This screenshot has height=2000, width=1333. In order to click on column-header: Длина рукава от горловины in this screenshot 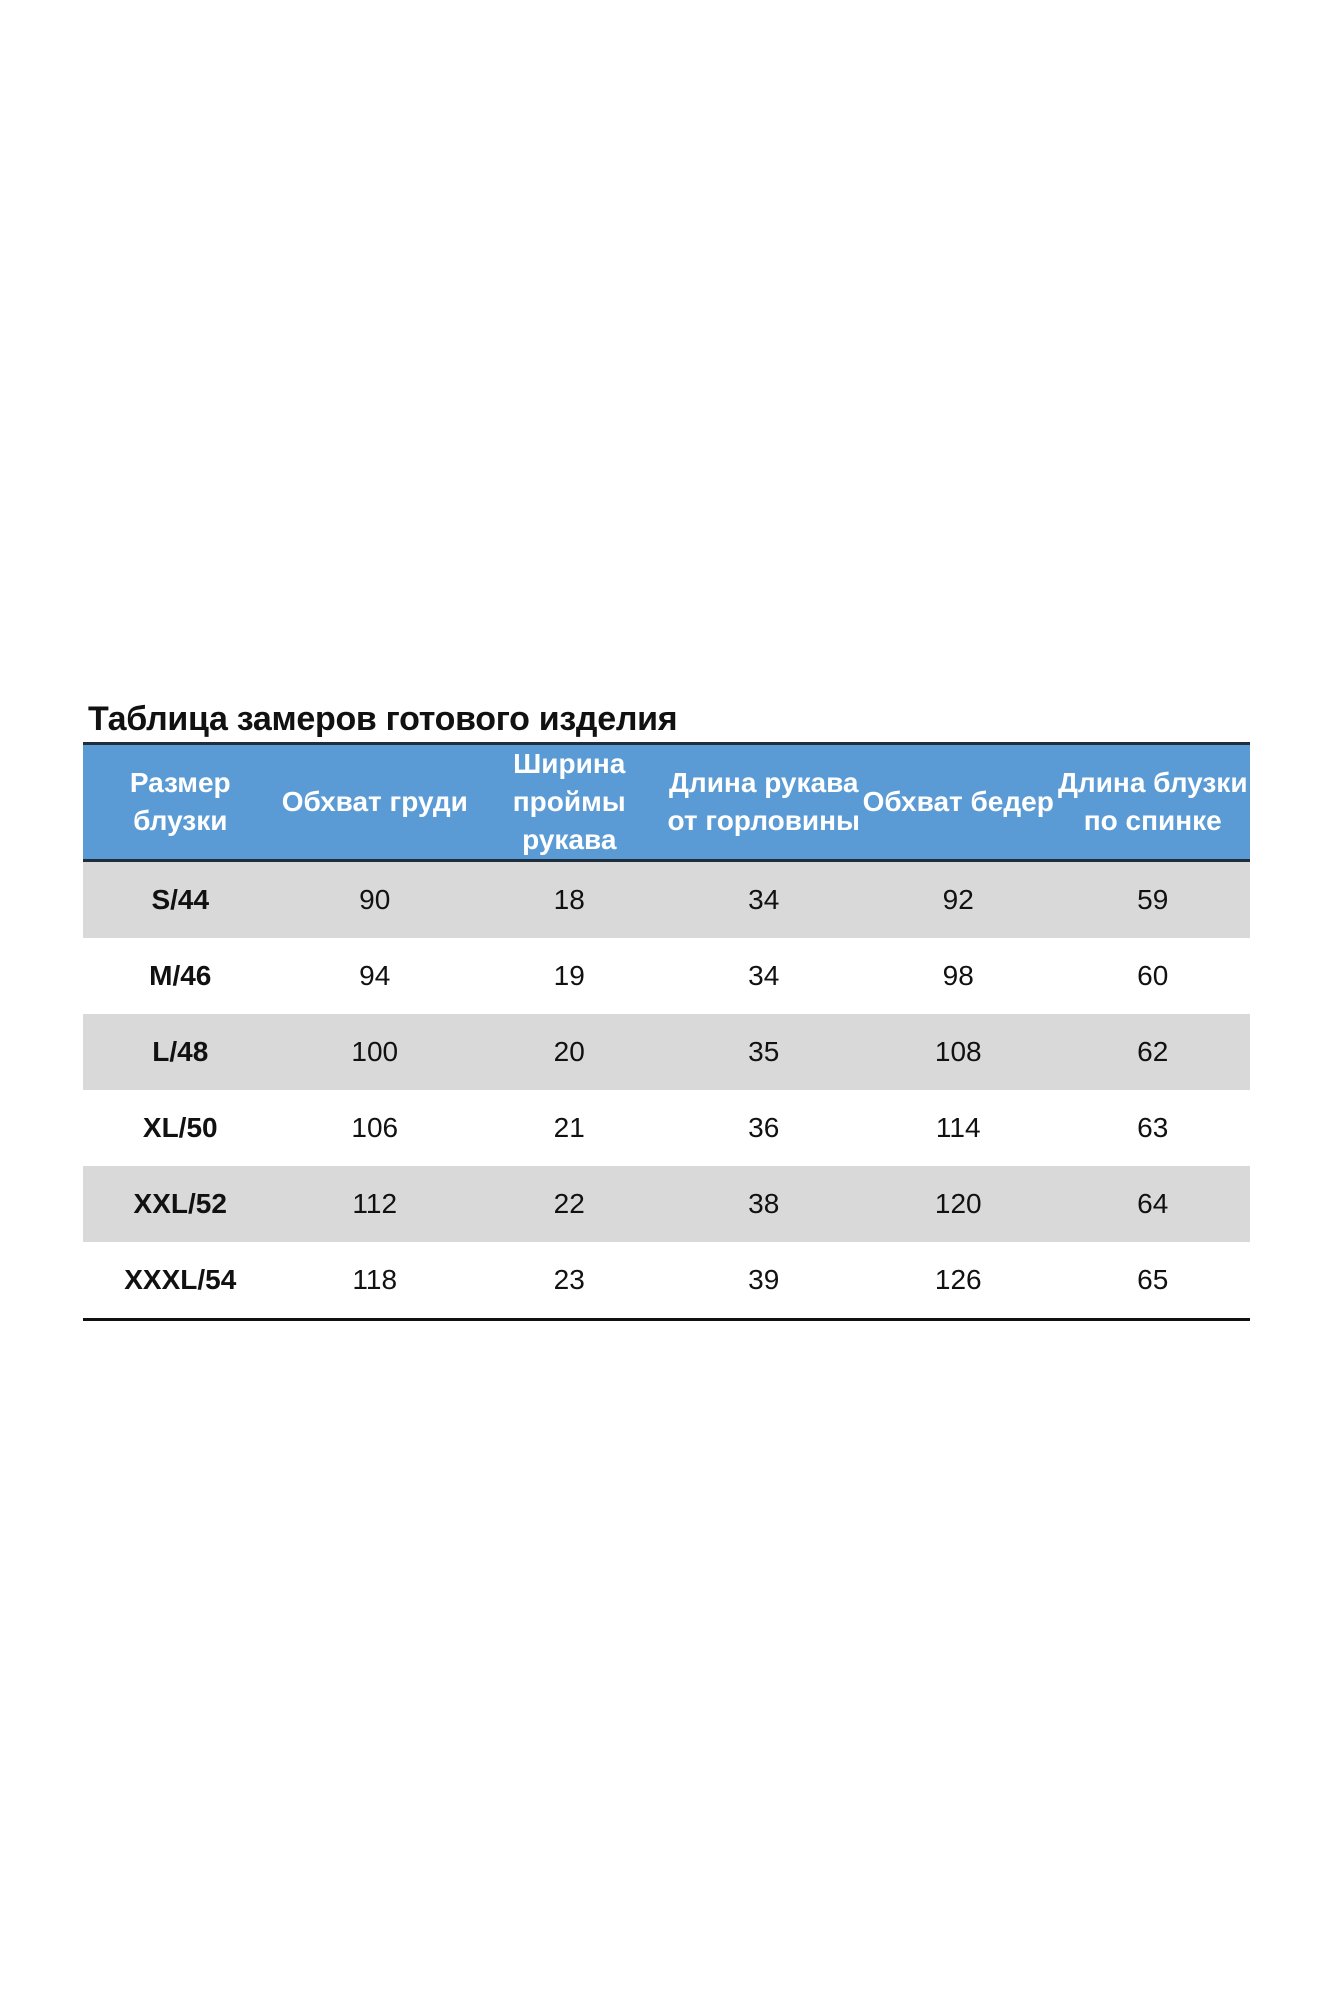, I will do `click(763, 801)`.